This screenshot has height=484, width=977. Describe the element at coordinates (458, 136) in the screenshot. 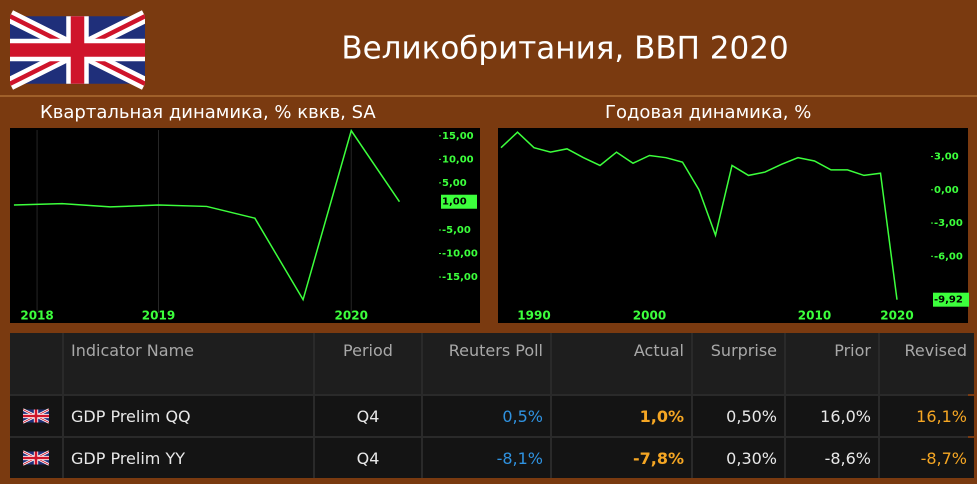

I see `y-tick-label: 15,00` at that location.